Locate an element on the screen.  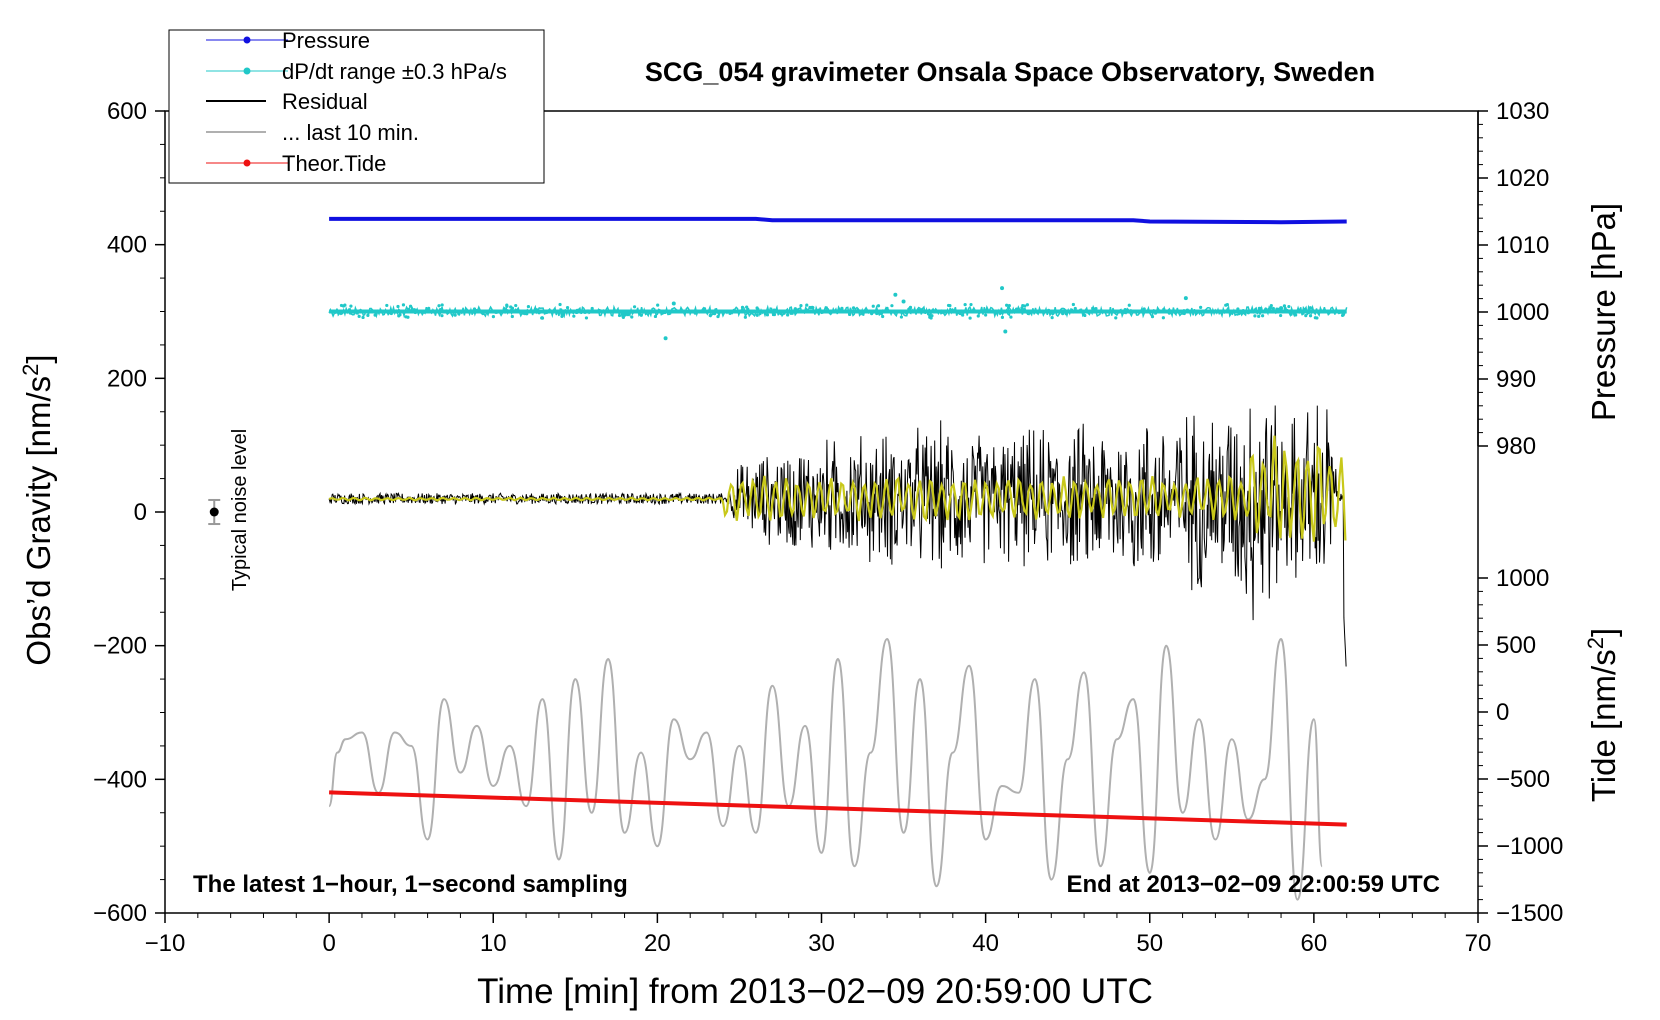
x-tick-label: 60 is located at coordinates (1314, 943).